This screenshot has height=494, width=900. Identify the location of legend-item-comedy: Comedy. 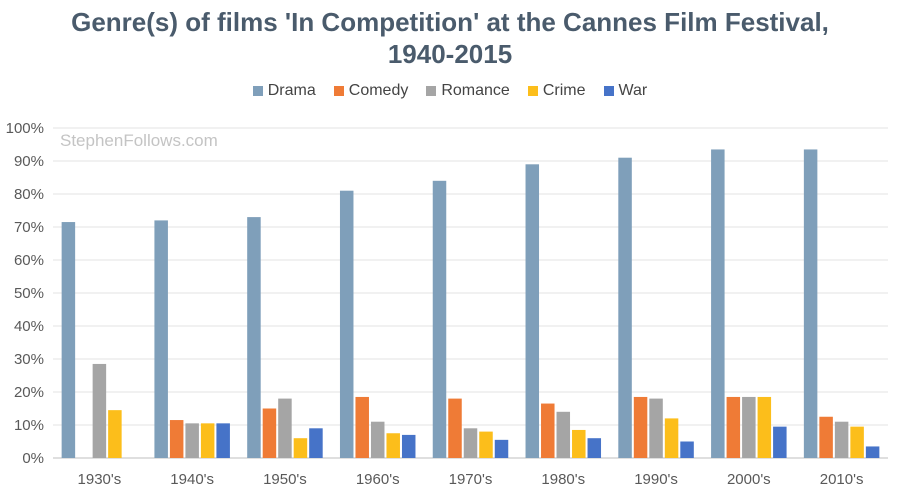
(371, 91).